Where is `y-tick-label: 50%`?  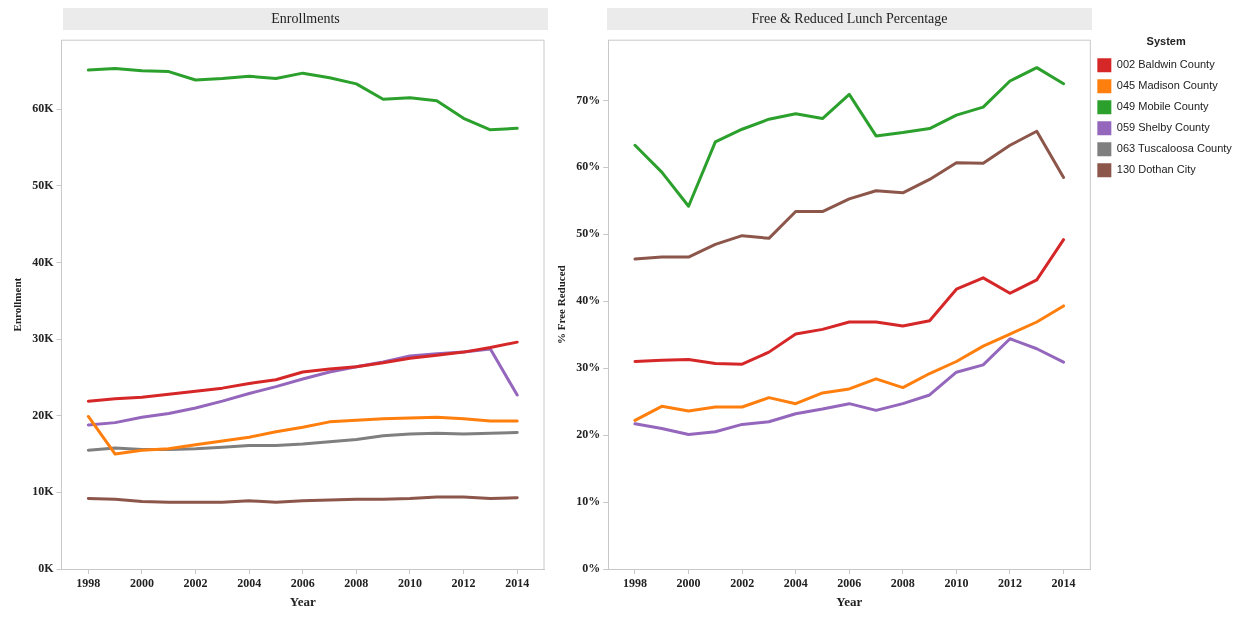 y-tick-label: 50% is located at coordinates (588, 233).